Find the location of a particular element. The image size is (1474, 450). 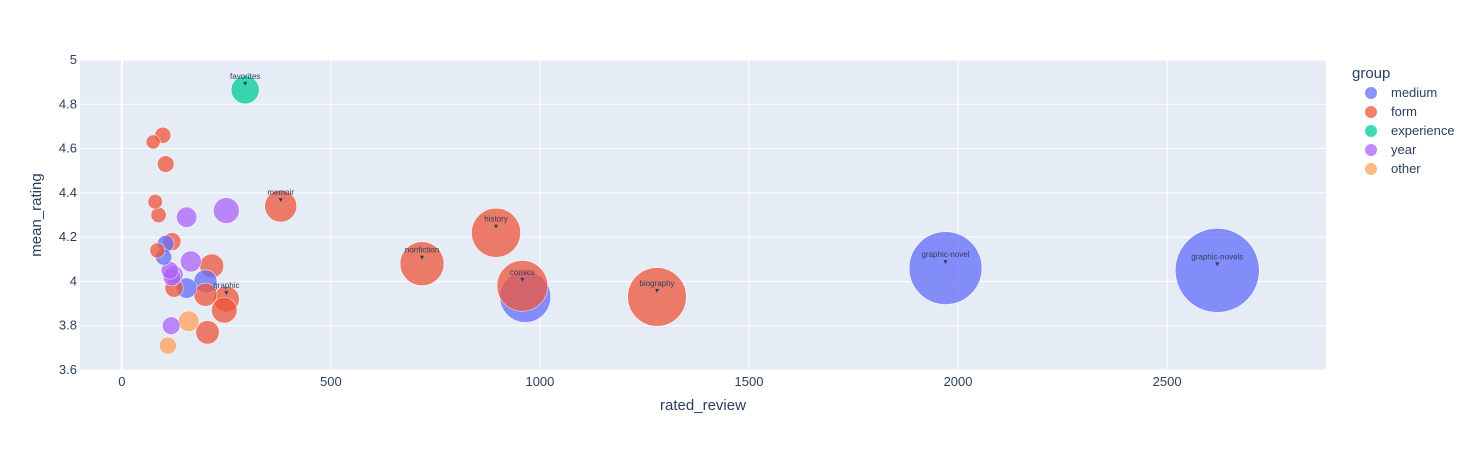

x-tick-labels: 0 500 1000 1500 2000 2500 is located at coordinates (649, 381).